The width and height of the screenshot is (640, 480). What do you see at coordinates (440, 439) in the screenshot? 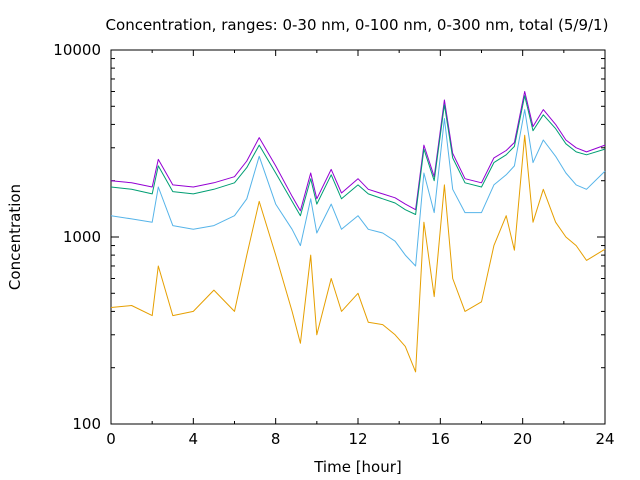
I see `x-tick-label: 16` at bounding box center [440, 439].